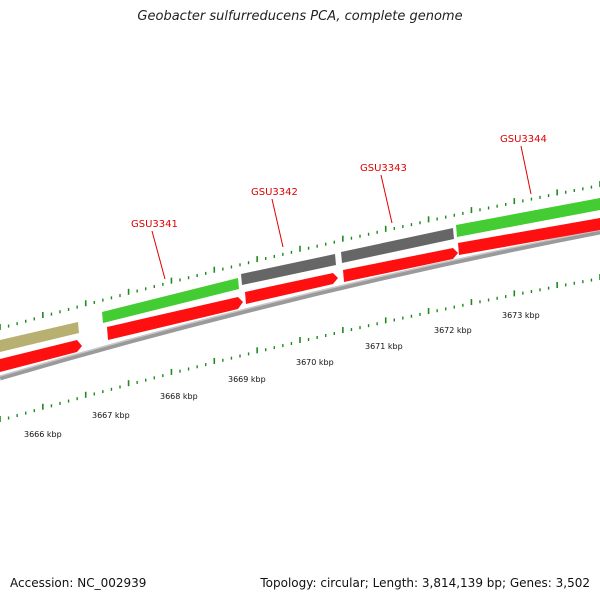 The image size is (600, 600). I want to click on gene-label-gsu3342: GSU3342, so click(274, 192).